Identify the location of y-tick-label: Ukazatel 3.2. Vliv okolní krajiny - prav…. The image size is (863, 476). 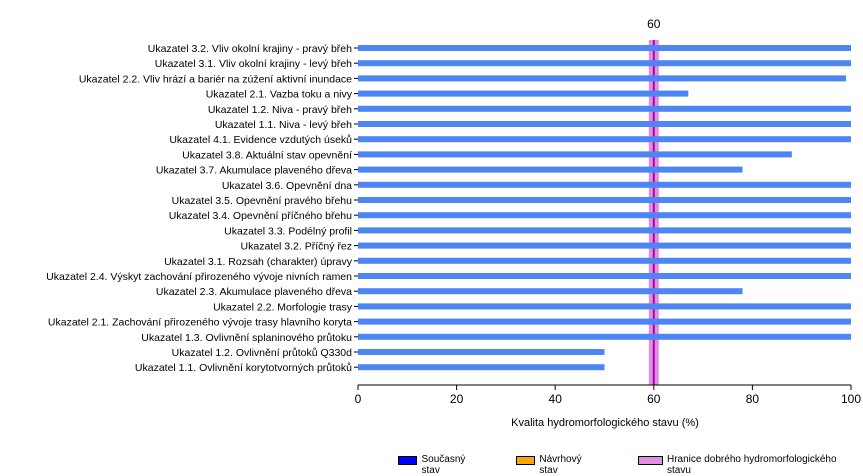
(250, 49).